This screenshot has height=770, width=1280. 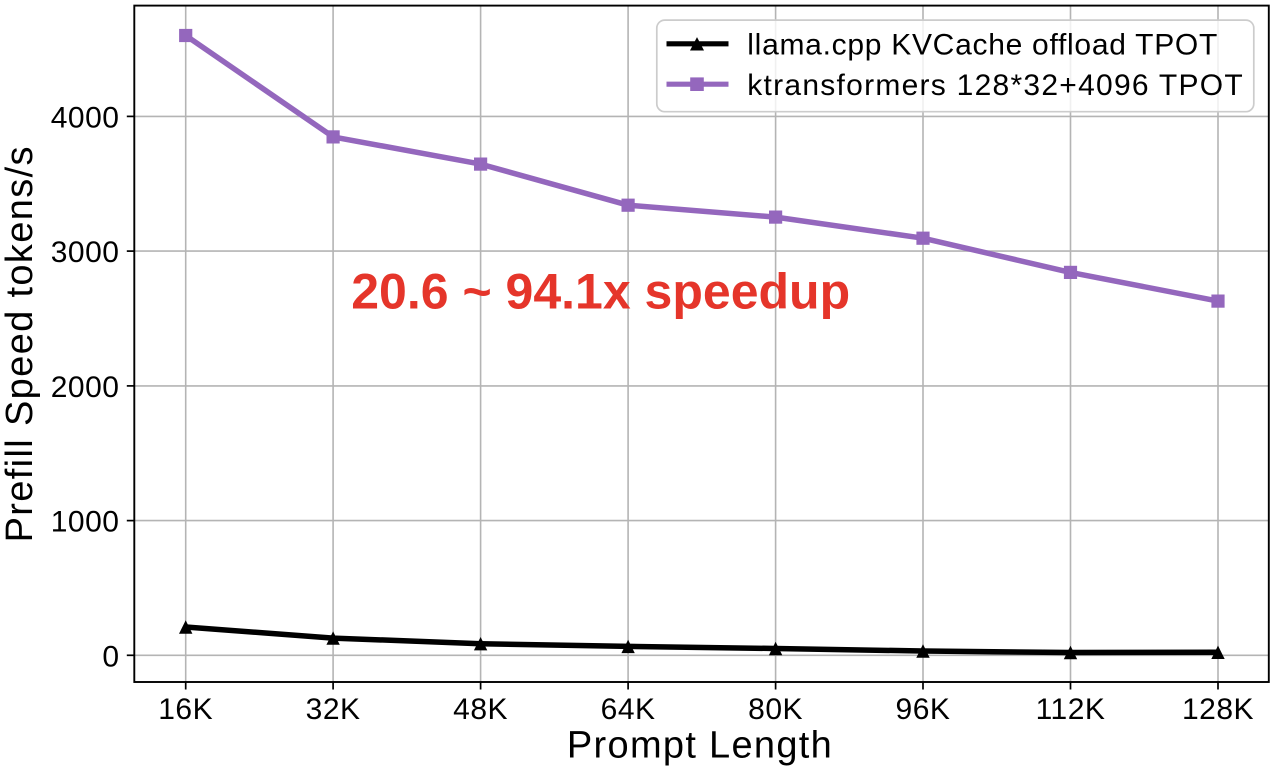 I want to click on svg-text: 64K, so click(x=628, y=709).